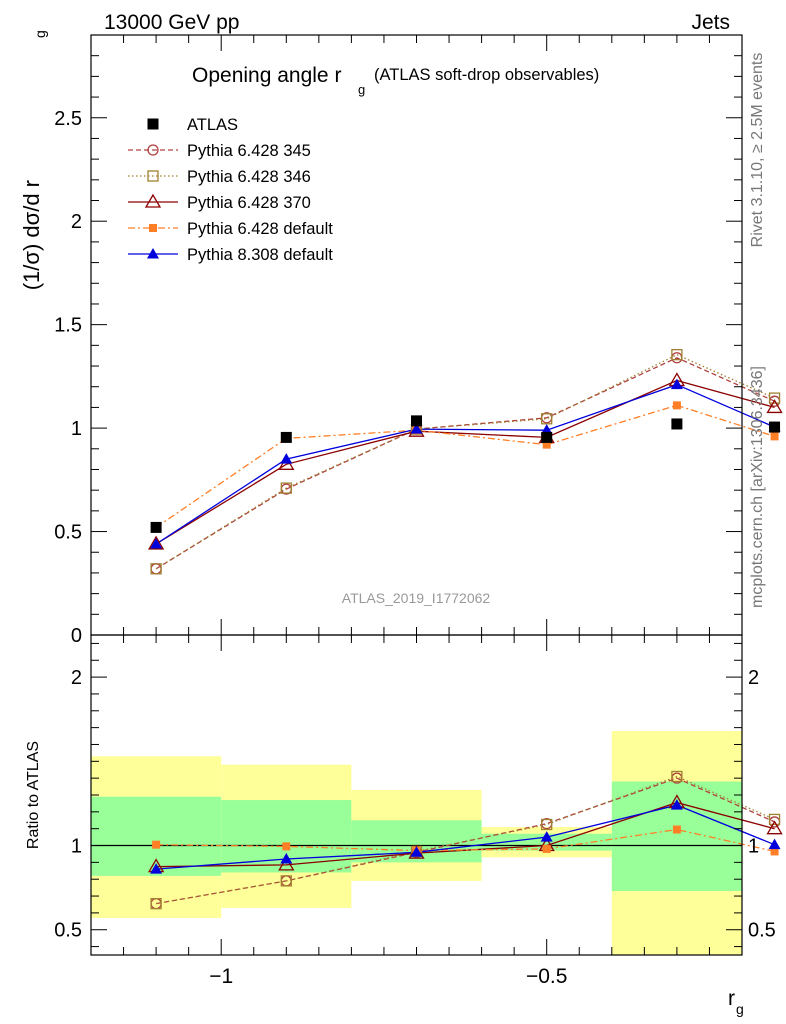  Describe the element at coordinates (76, 222) in the screenshot. I see `main-ytick-label-4: 2` at that location.